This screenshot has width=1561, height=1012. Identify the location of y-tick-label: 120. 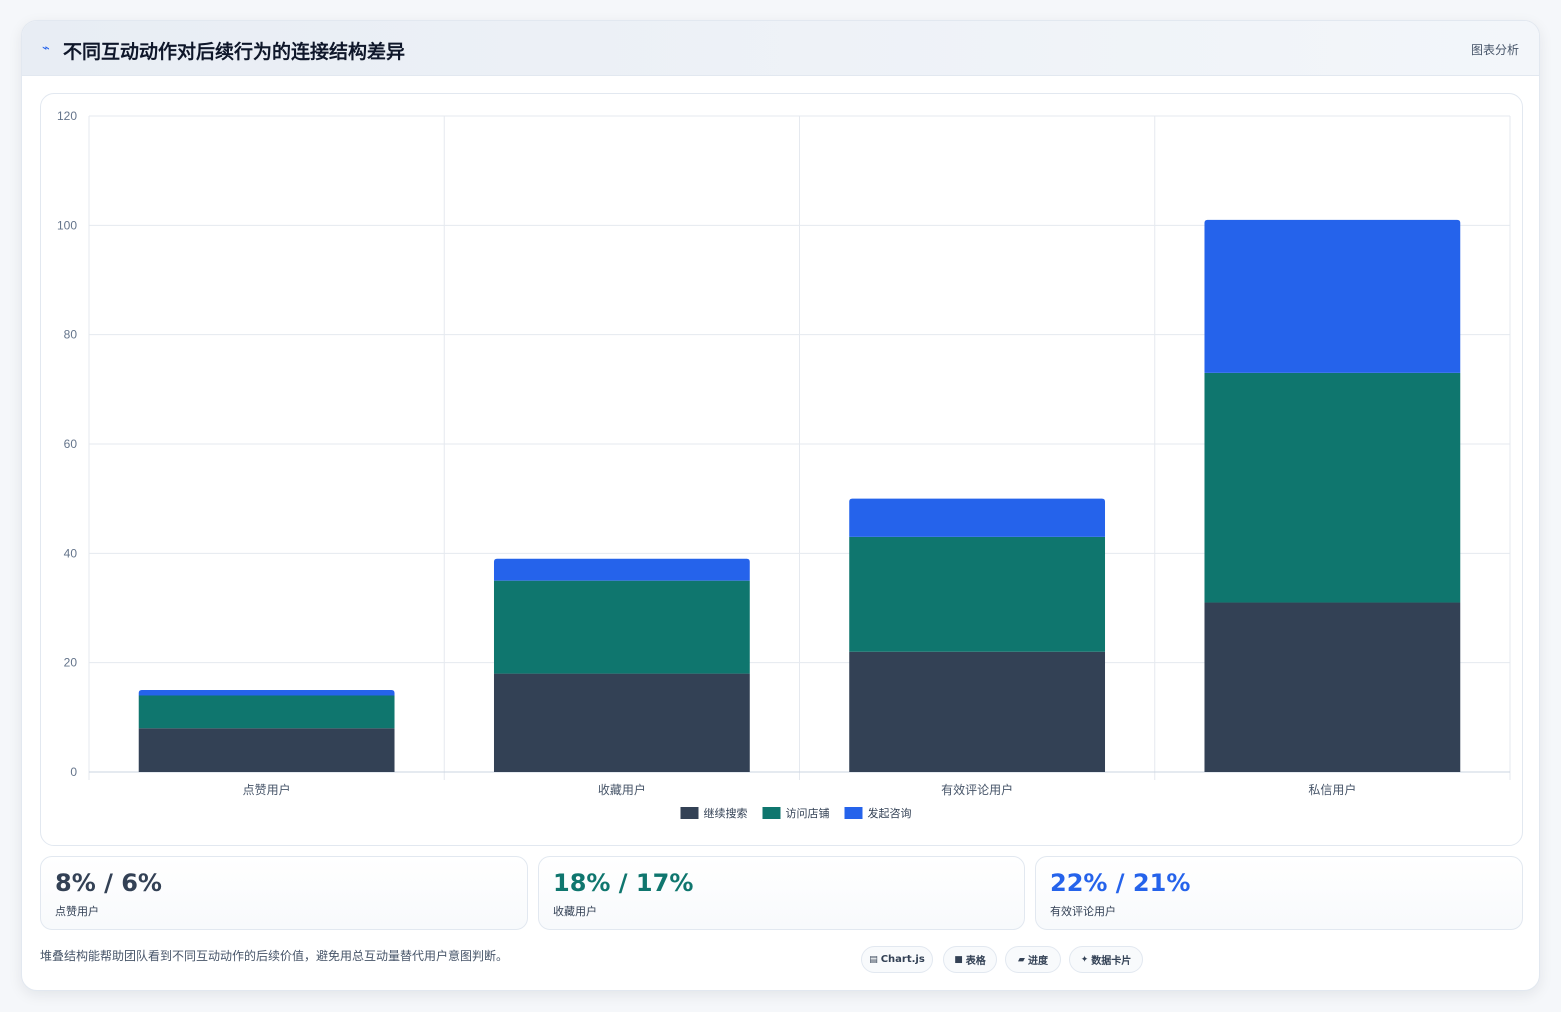
(67, 116).